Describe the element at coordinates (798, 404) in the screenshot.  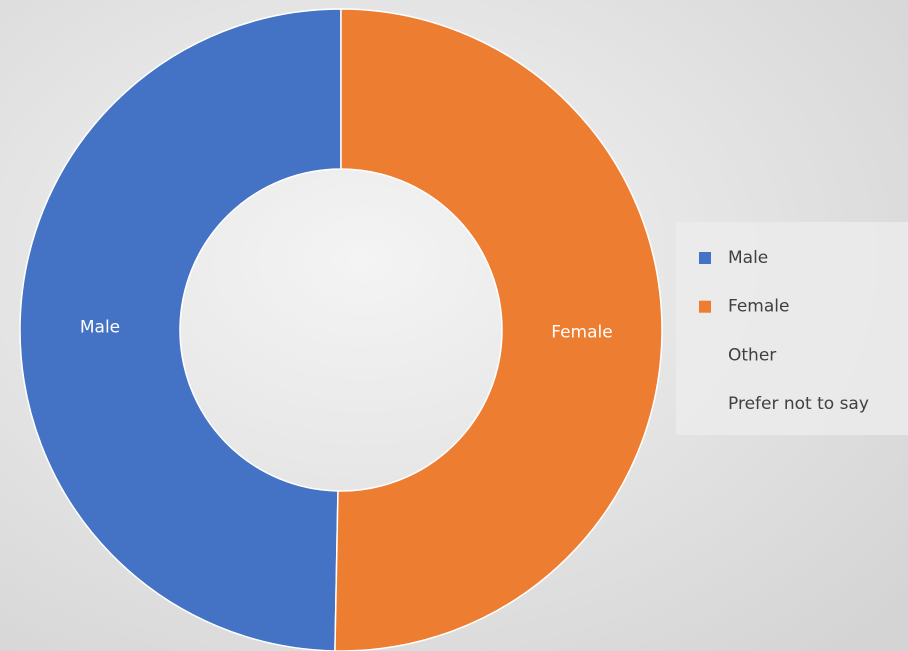
I see `legend-label: Prefer not to say` at that location.